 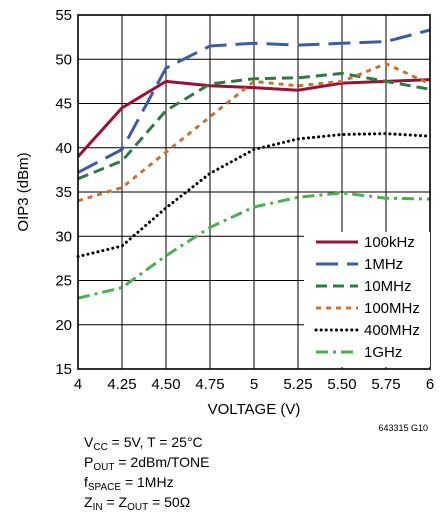 What do you see at coordinates (403, 428) in the screenshot?
I see `figure-id: 643315 G10` at bounding box center [403, 428].